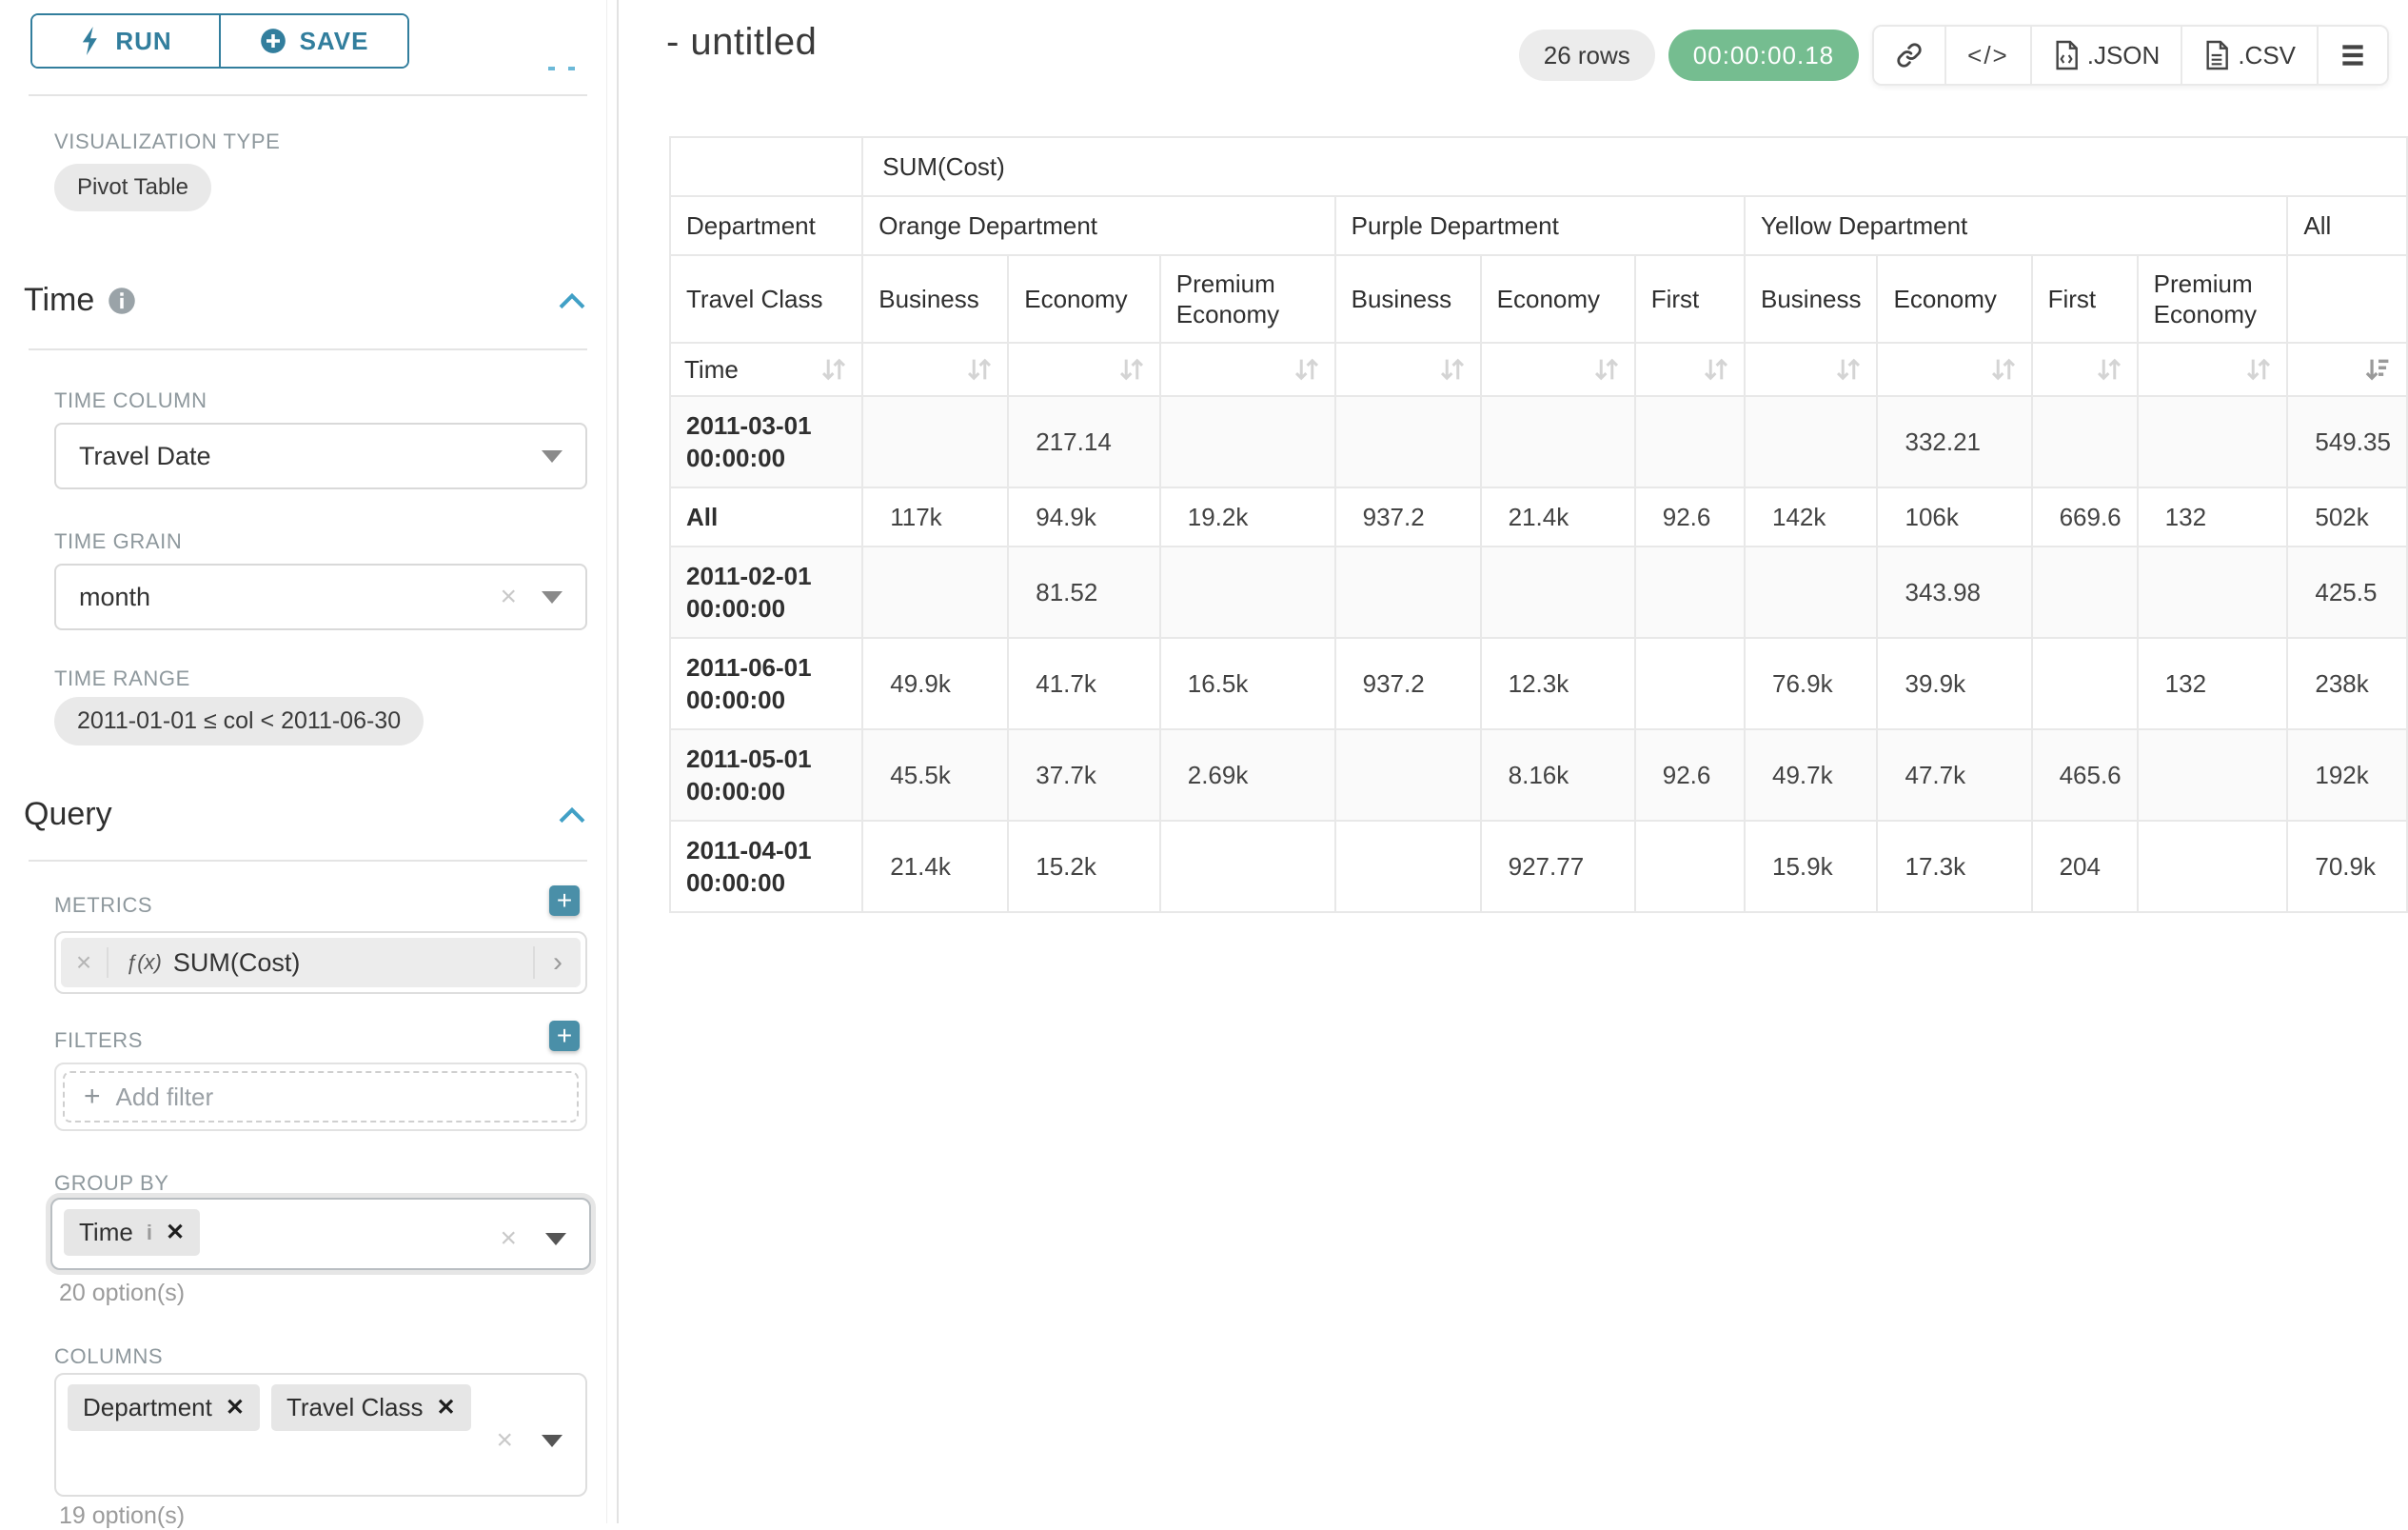 Image resolution: width=2408 pixels, height=1530 pixels. What do you see at coordinates (561, 69) in the screenshot?
I see `chart-type-collapse-icon` at bounding box center [561, 69].